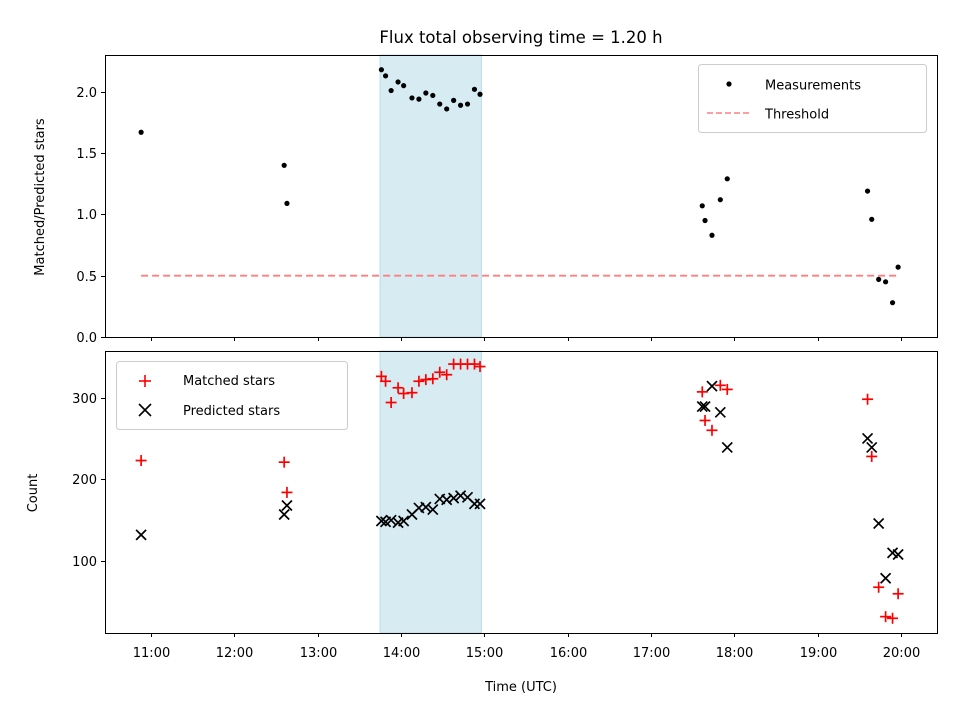 Image resolution: width=960 pixels, height=720 pixels. Describe the element at coordinates (88, 481) in the screenshot. I see `count-y-ticks: 100 200 300` at that location.